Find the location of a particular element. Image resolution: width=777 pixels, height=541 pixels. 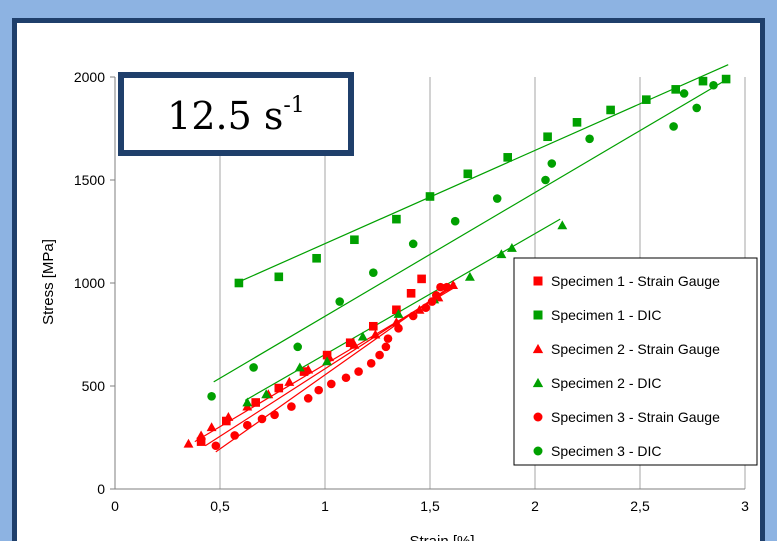

x-tick-label: 1 is located at coordinates (325, 506).